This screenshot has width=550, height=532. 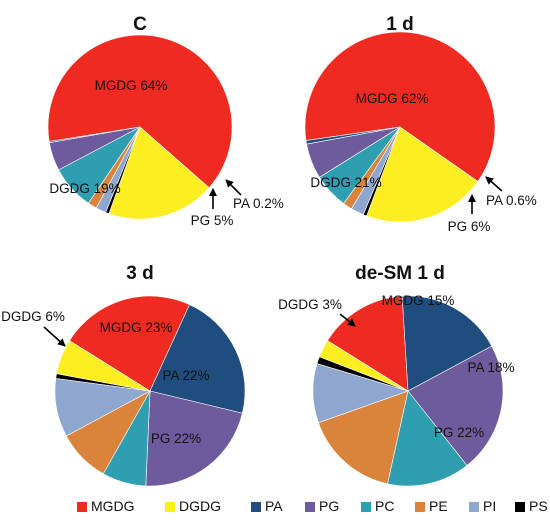 What do you see at coordinates (400, 273) in the screenshot?
I see `chart-title-de-sm-1d: de-SM 1 d` at bounding box center [400, 273].